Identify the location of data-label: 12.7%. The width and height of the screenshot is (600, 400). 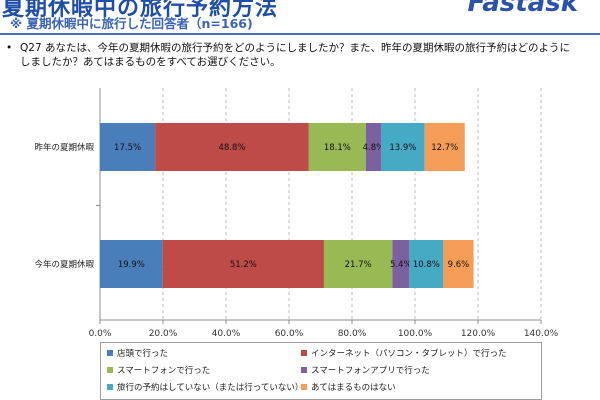
(444, 148).